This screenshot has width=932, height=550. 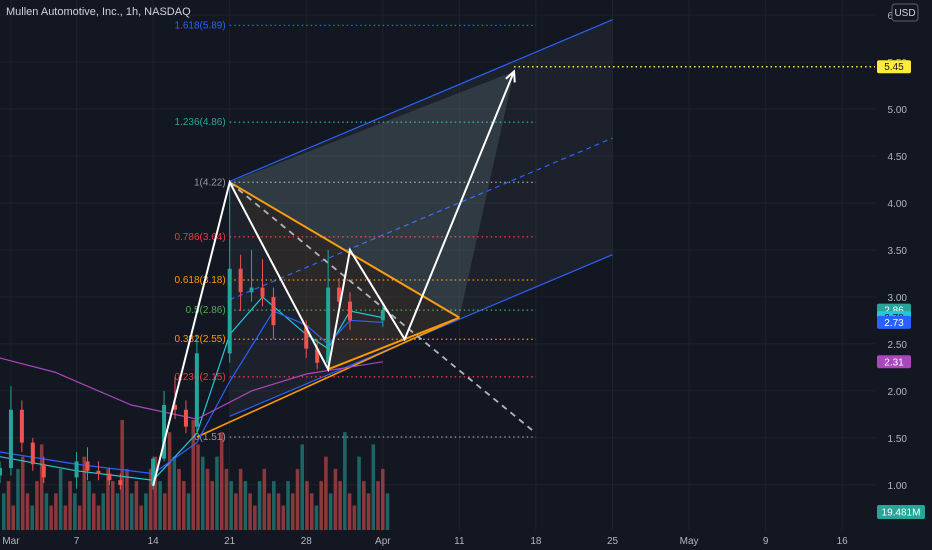 What do you see at coordinates (200, 122) in the screenshot?
I see `fib-level-label: 1.236(4.86)` at bounding box center [200, 122].